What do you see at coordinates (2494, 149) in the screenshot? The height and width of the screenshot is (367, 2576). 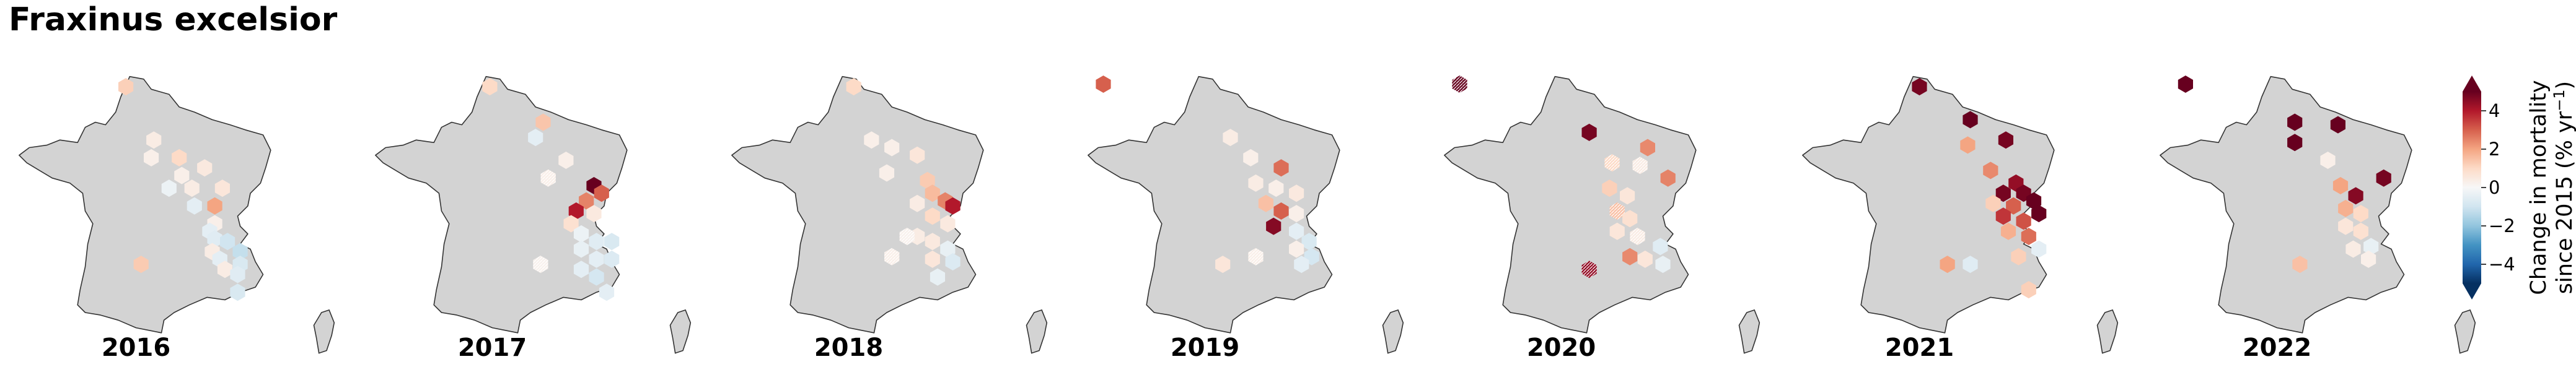 I see `colorbar-tick-label: 2` at bounding box center [2494, 149].